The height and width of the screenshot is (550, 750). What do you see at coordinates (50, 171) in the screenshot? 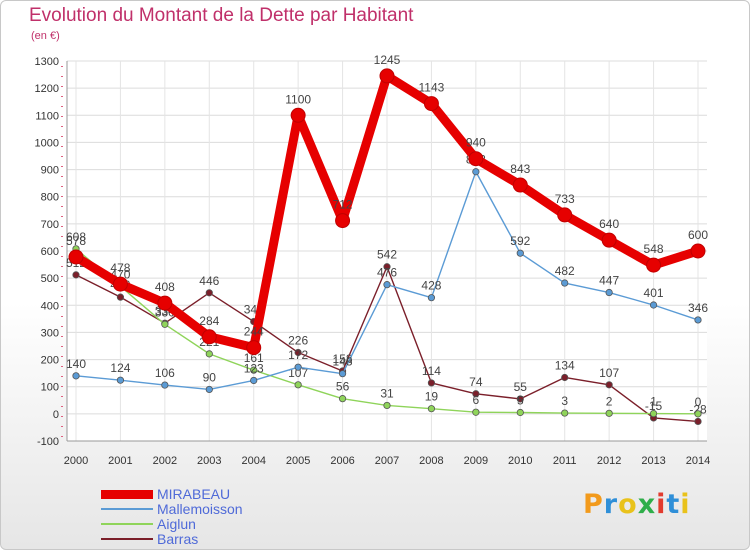
I see `y-tick-label: 900` at bounding box center [50, 171].